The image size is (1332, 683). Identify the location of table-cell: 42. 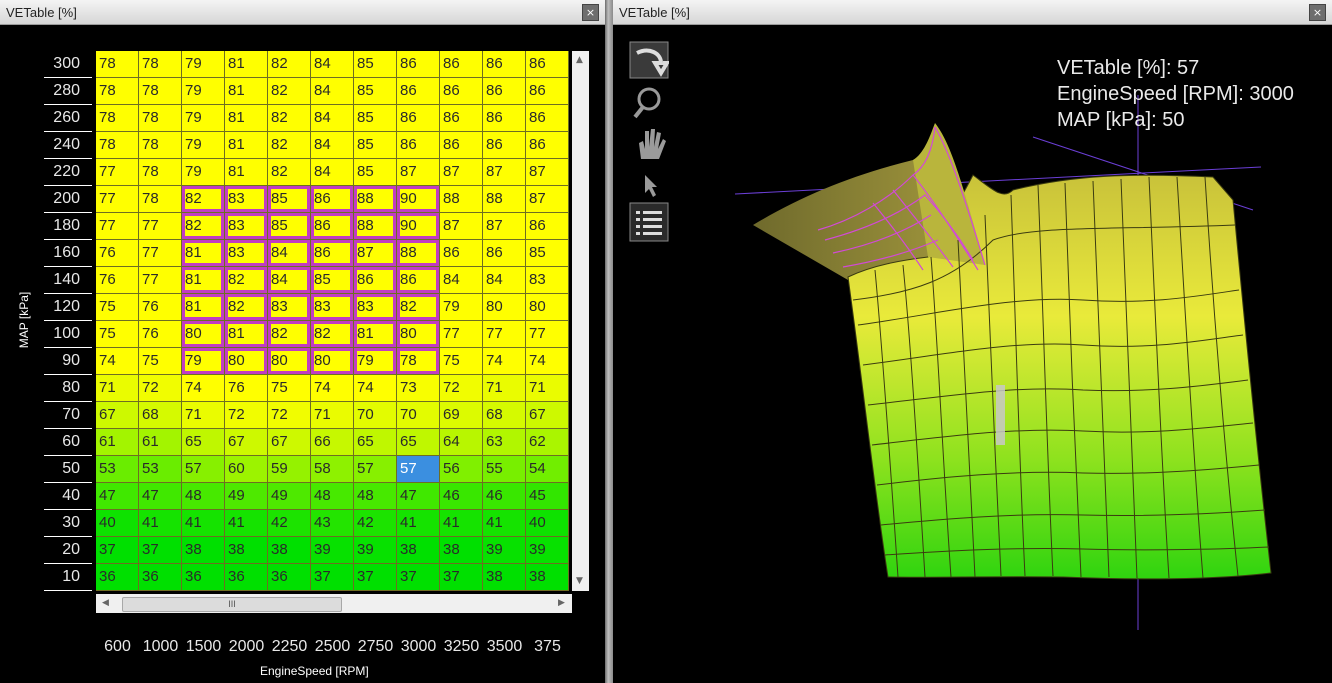
(375, 523).